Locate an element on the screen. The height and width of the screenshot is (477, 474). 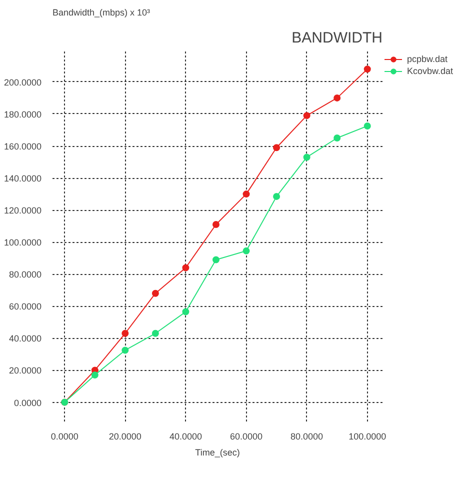
x-tick-label: 80.0000 is located at coordinates (307, 437).